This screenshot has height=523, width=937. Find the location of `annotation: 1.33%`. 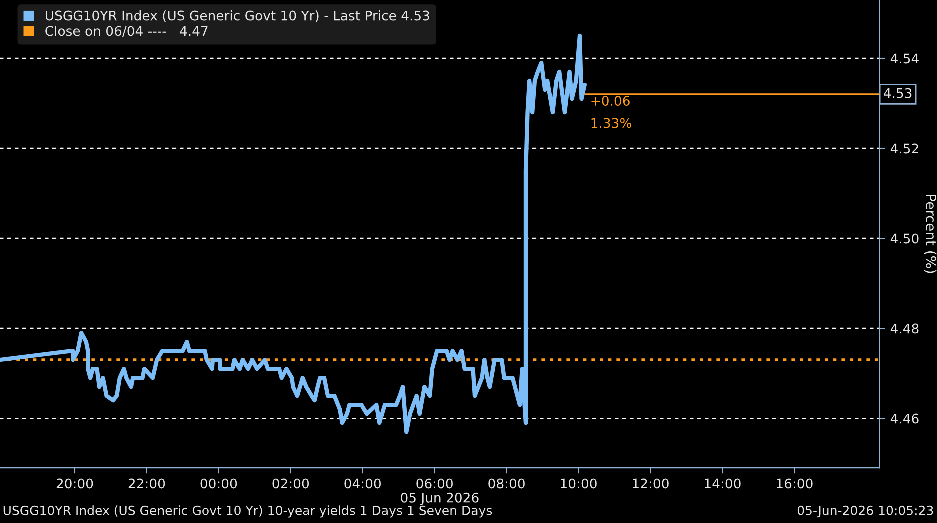

annotation: 1.33% is located at coordinates (612, 123).